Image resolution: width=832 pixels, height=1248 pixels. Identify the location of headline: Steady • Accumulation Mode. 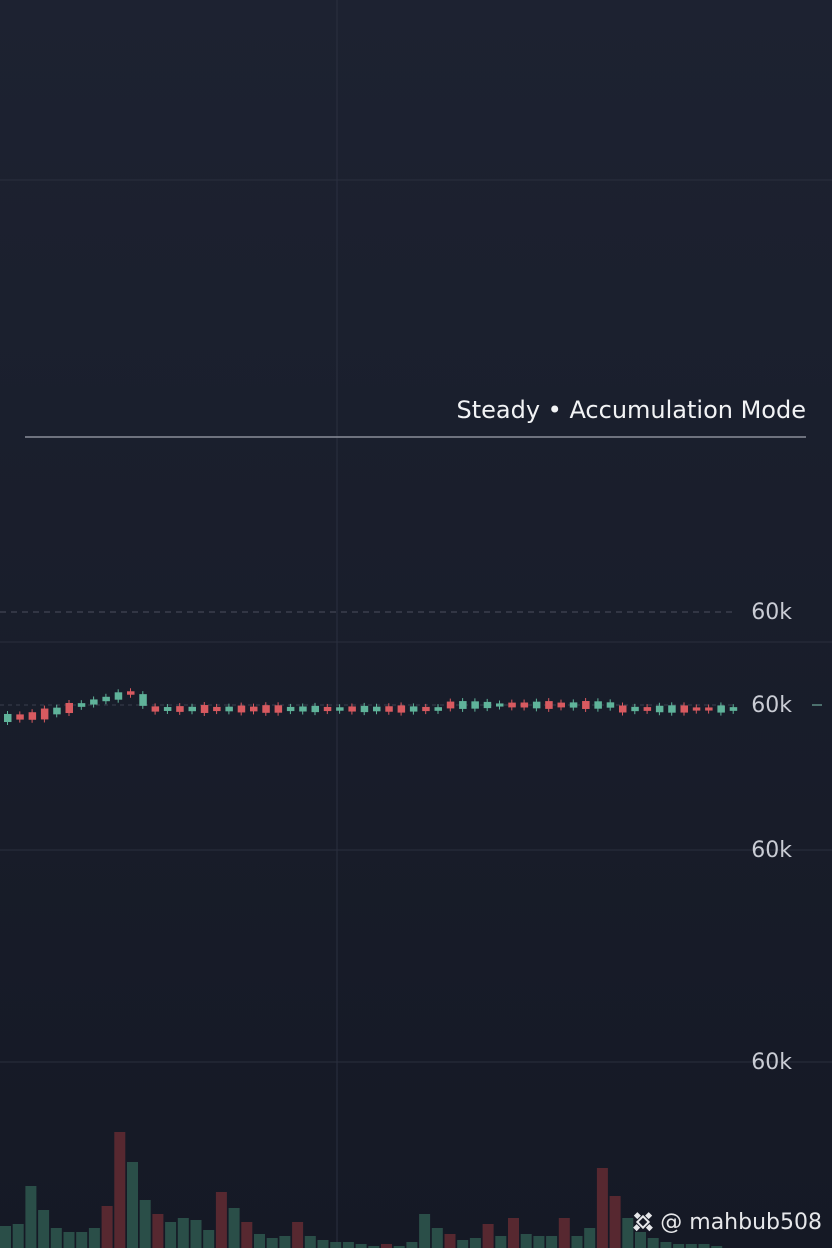
(631, 410).